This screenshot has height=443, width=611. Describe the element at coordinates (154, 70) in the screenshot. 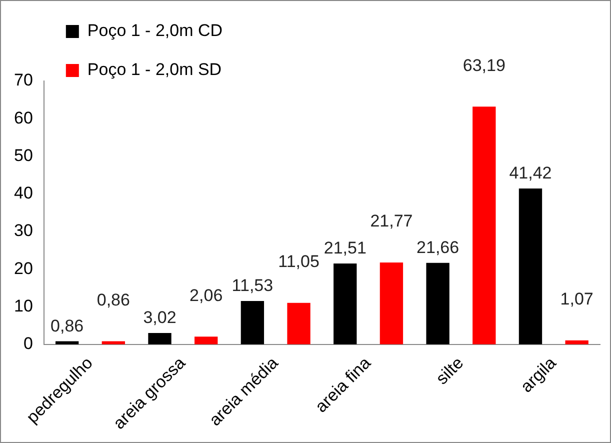

I see `legend-label: Poço 1 - 2,0m SD` at that location.